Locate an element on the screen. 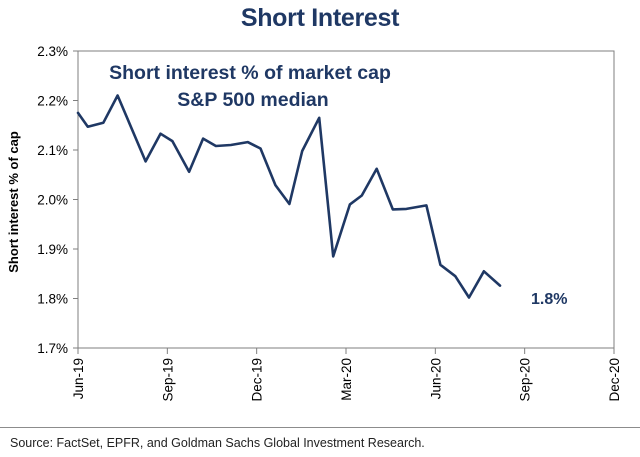 Image resolution: width=640 pixels, height=457 pixels. x-tick-label: Sep-20 is located at coordinates (525, 380).